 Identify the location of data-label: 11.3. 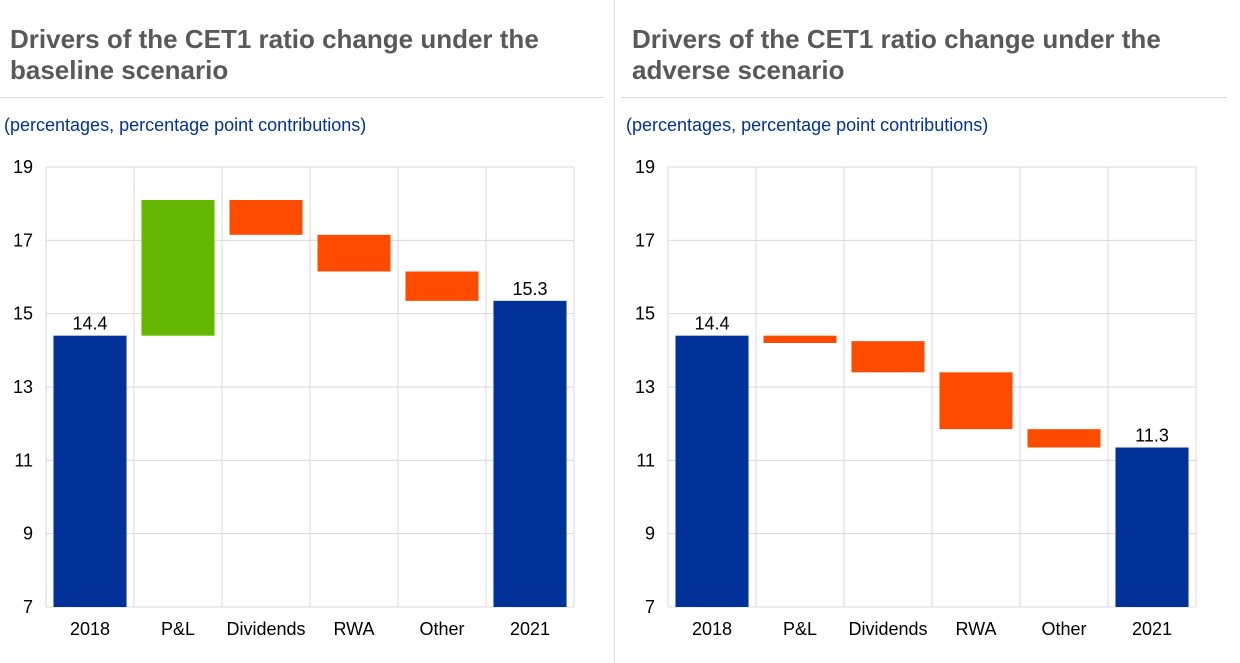
(1152, 436).